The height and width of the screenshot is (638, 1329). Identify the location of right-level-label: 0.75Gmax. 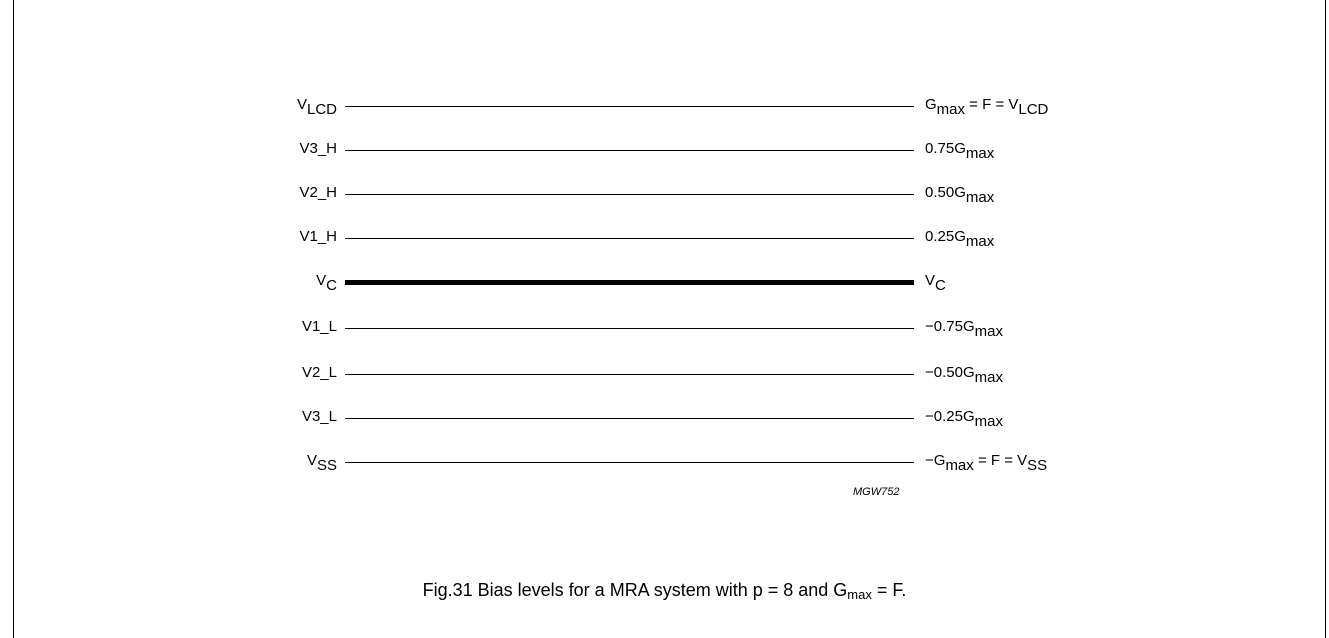
(959, 149).